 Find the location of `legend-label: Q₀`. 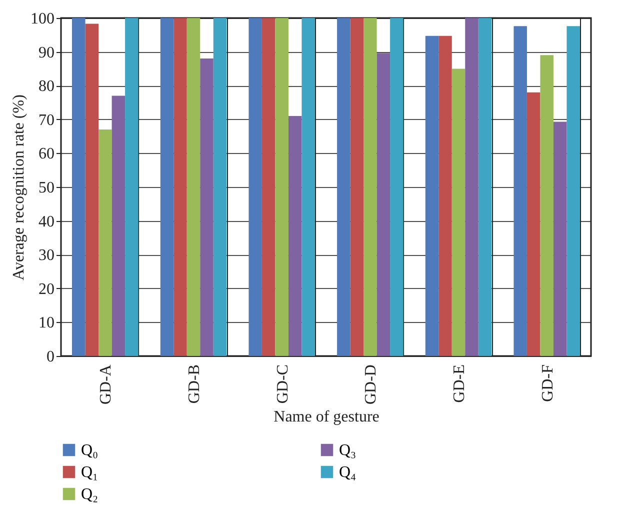

legend-label: Q₀ is located at coordinates (89, 450).